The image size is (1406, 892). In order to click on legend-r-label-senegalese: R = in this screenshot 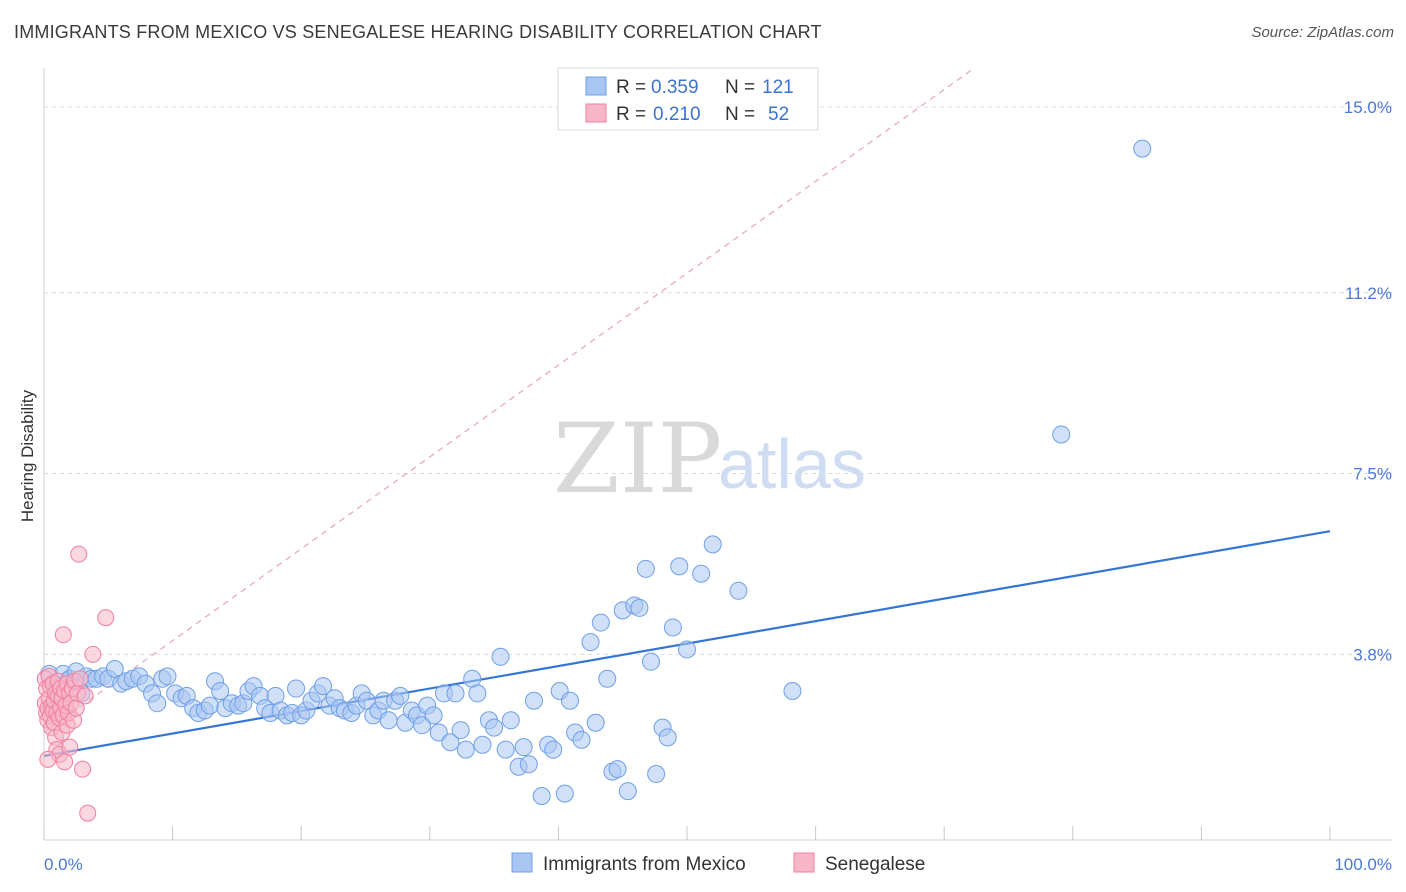, I will do `click(631, 114)`.